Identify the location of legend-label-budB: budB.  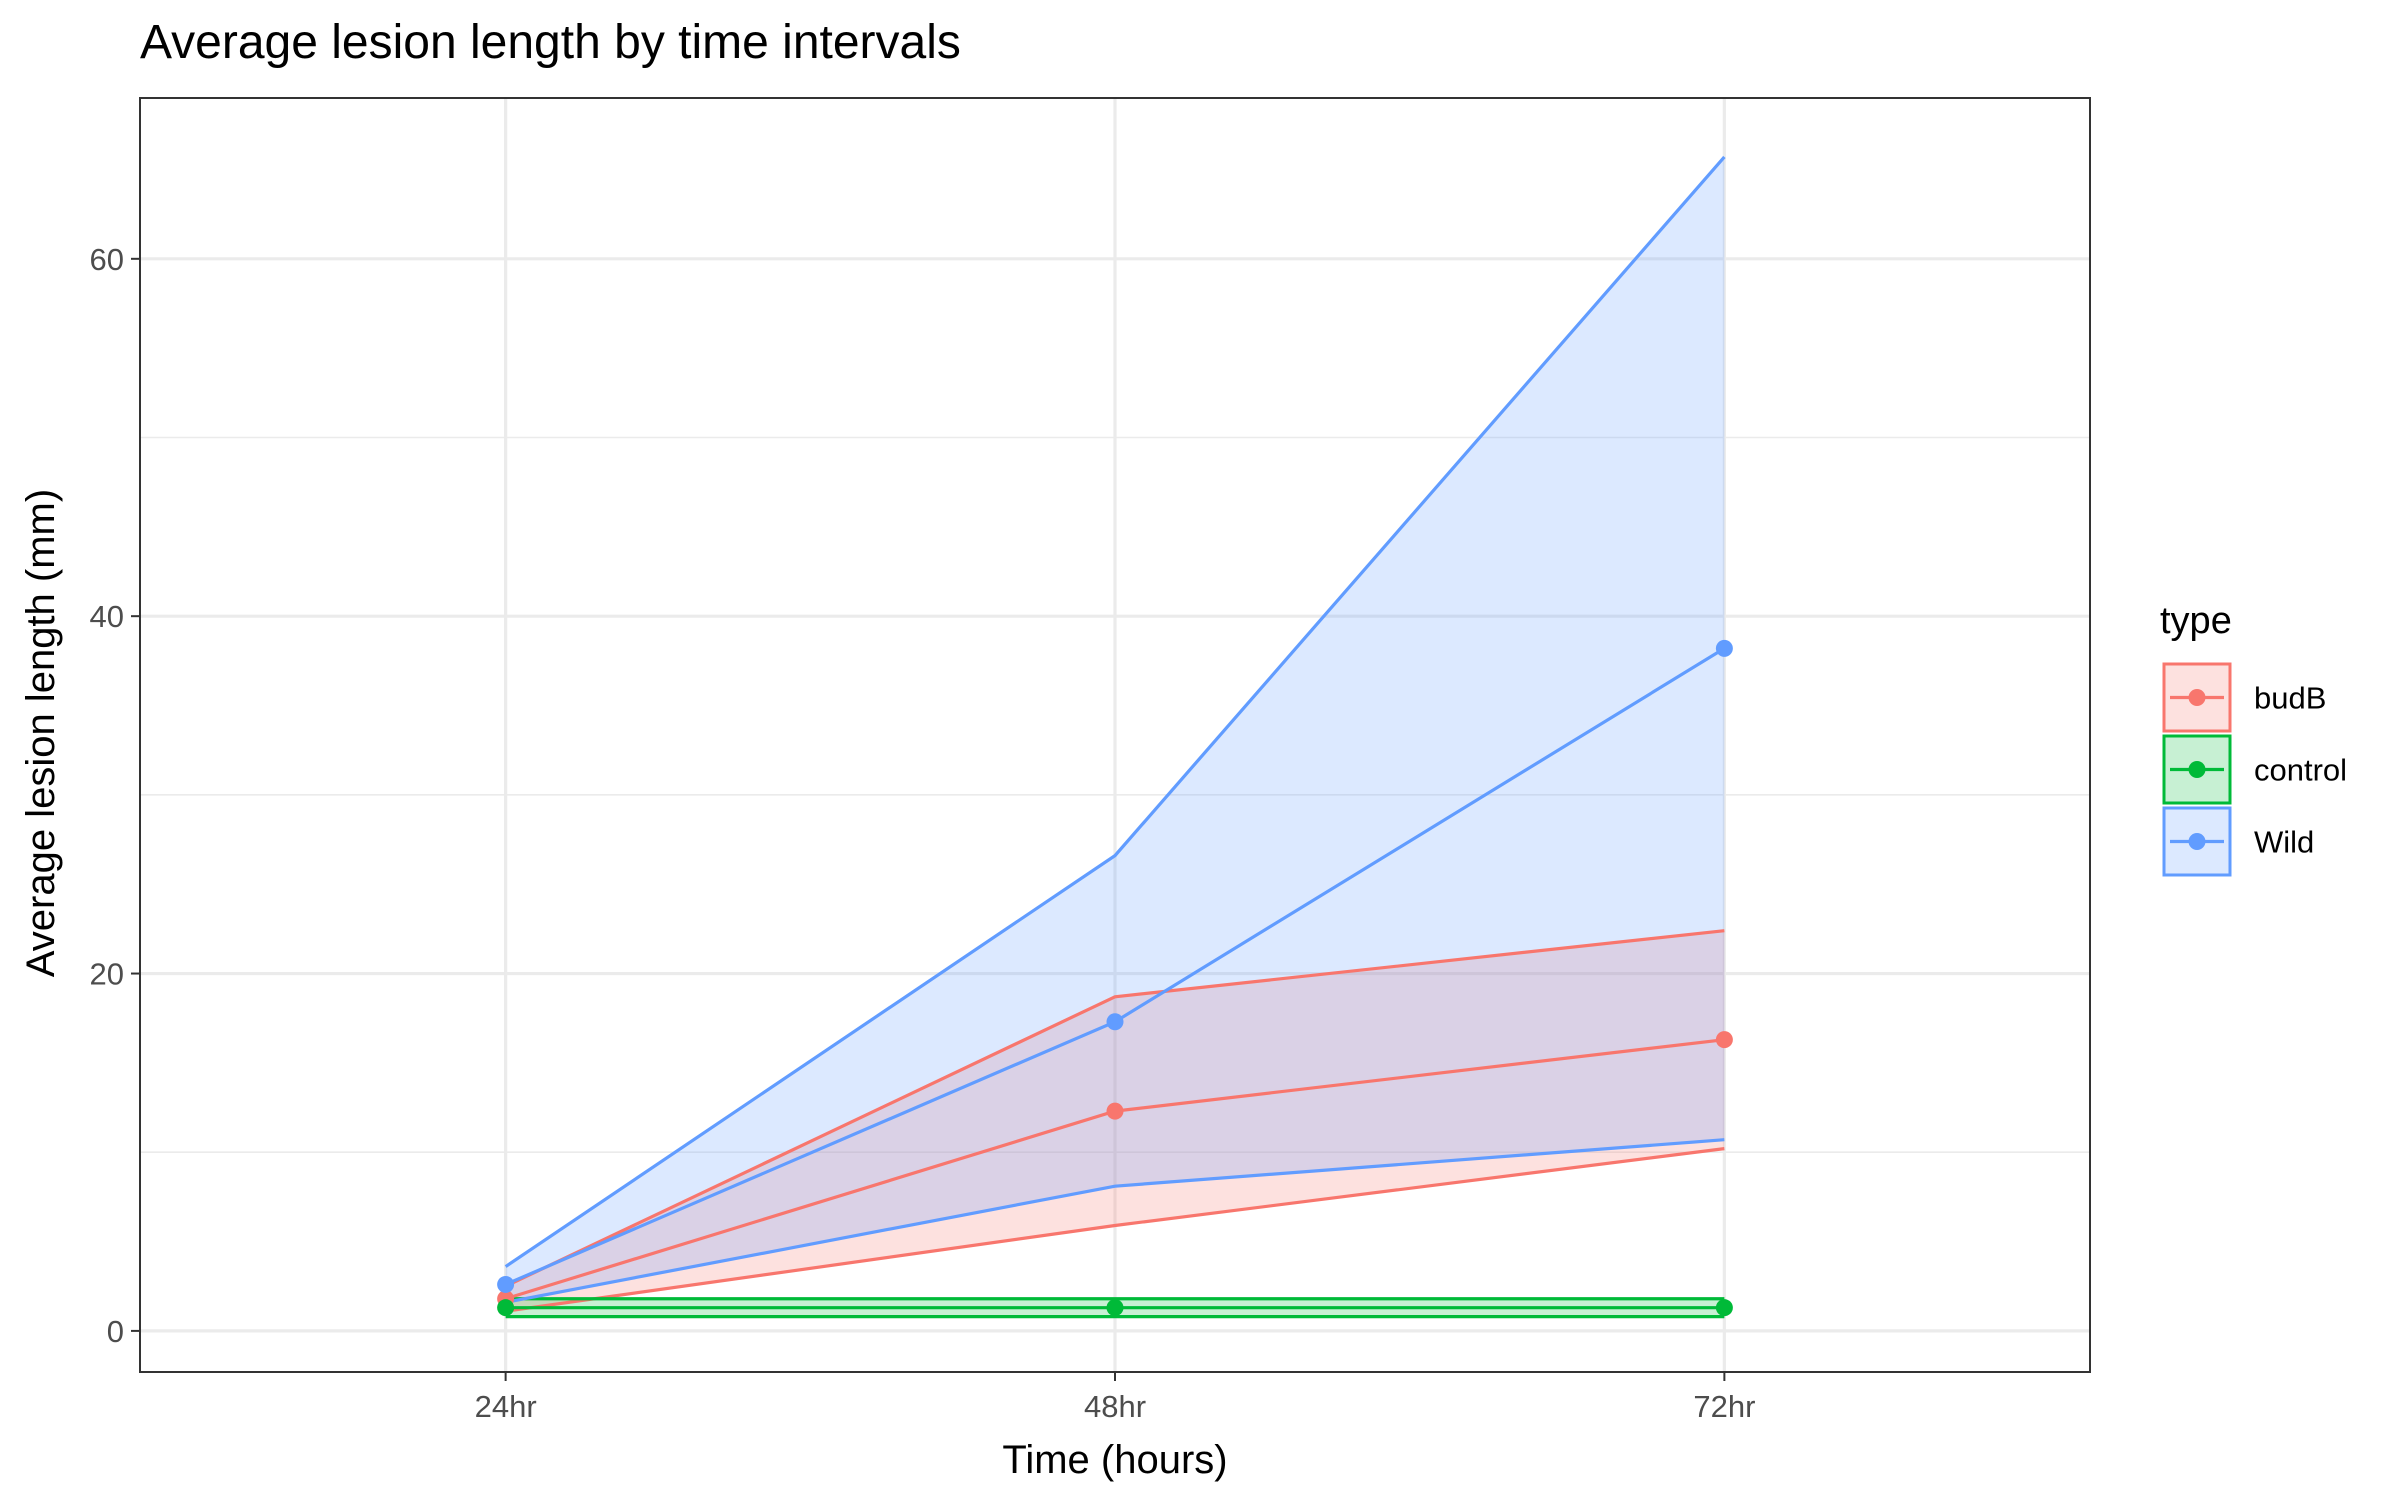
(2290, 698).